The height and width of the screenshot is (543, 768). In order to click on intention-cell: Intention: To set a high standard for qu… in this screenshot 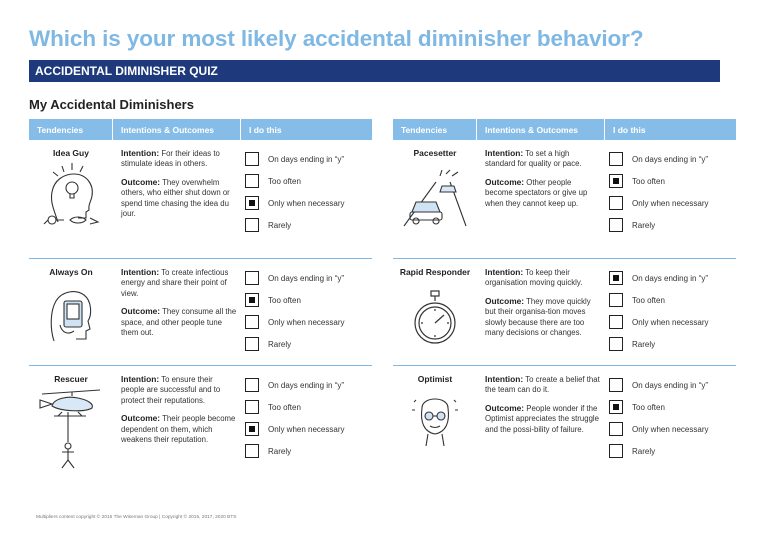, I will do `click(541, 199)`.